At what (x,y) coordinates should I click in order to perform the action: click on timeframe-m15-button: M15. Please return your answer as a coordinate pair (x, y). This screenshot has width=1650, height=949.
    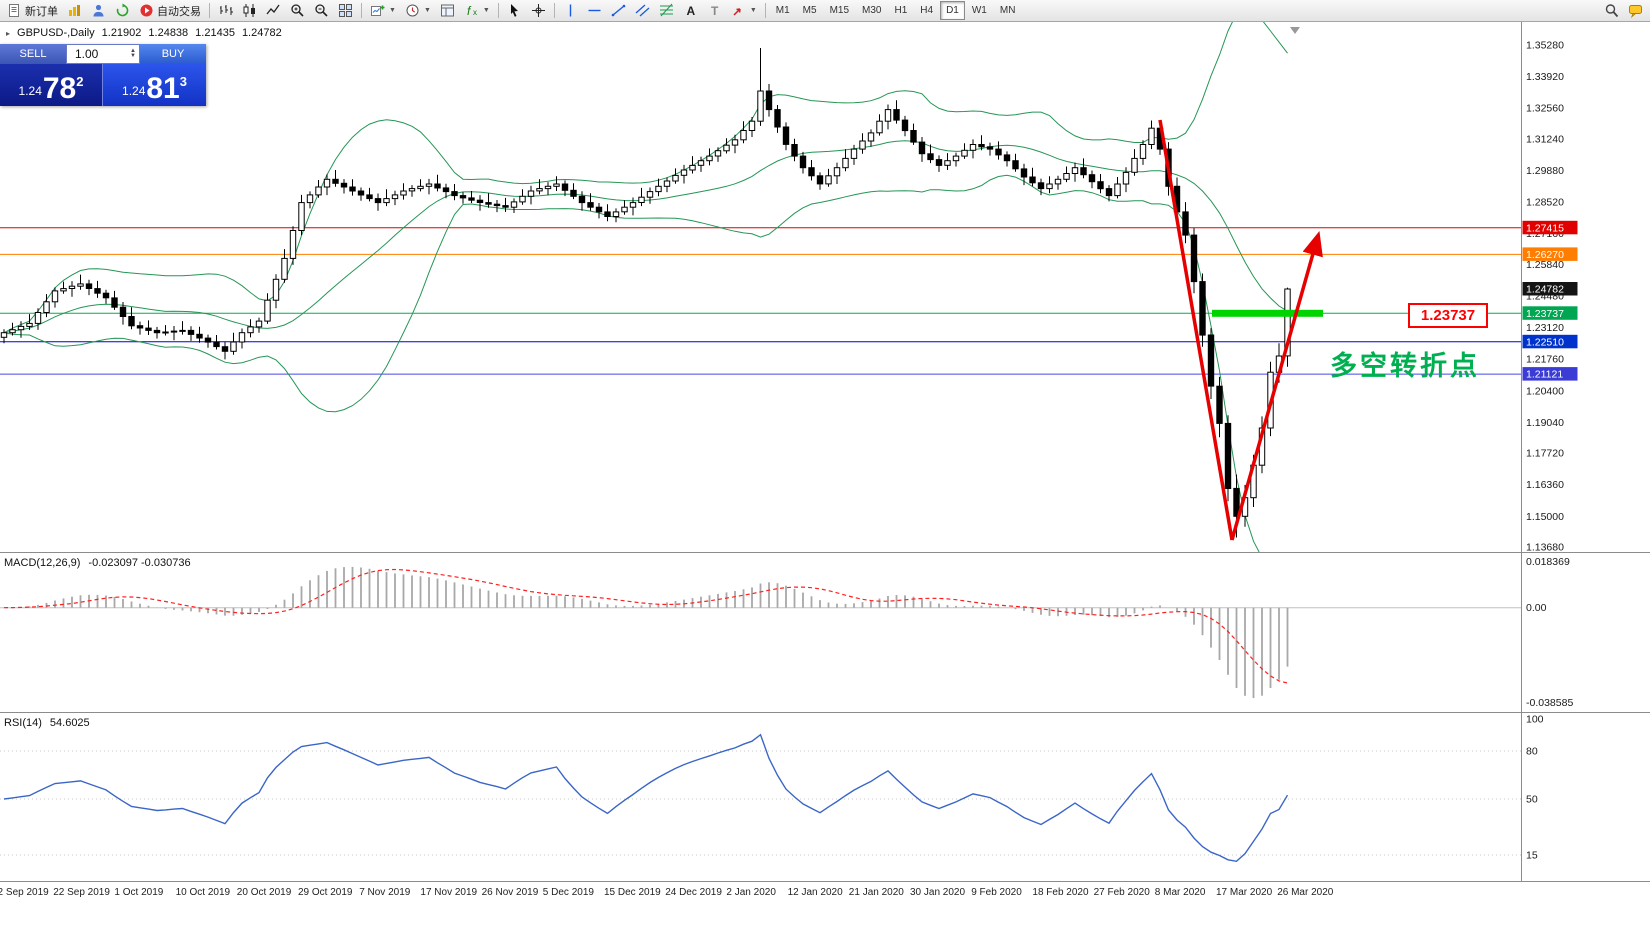
    Looking at the image, I should click on (839, 10).